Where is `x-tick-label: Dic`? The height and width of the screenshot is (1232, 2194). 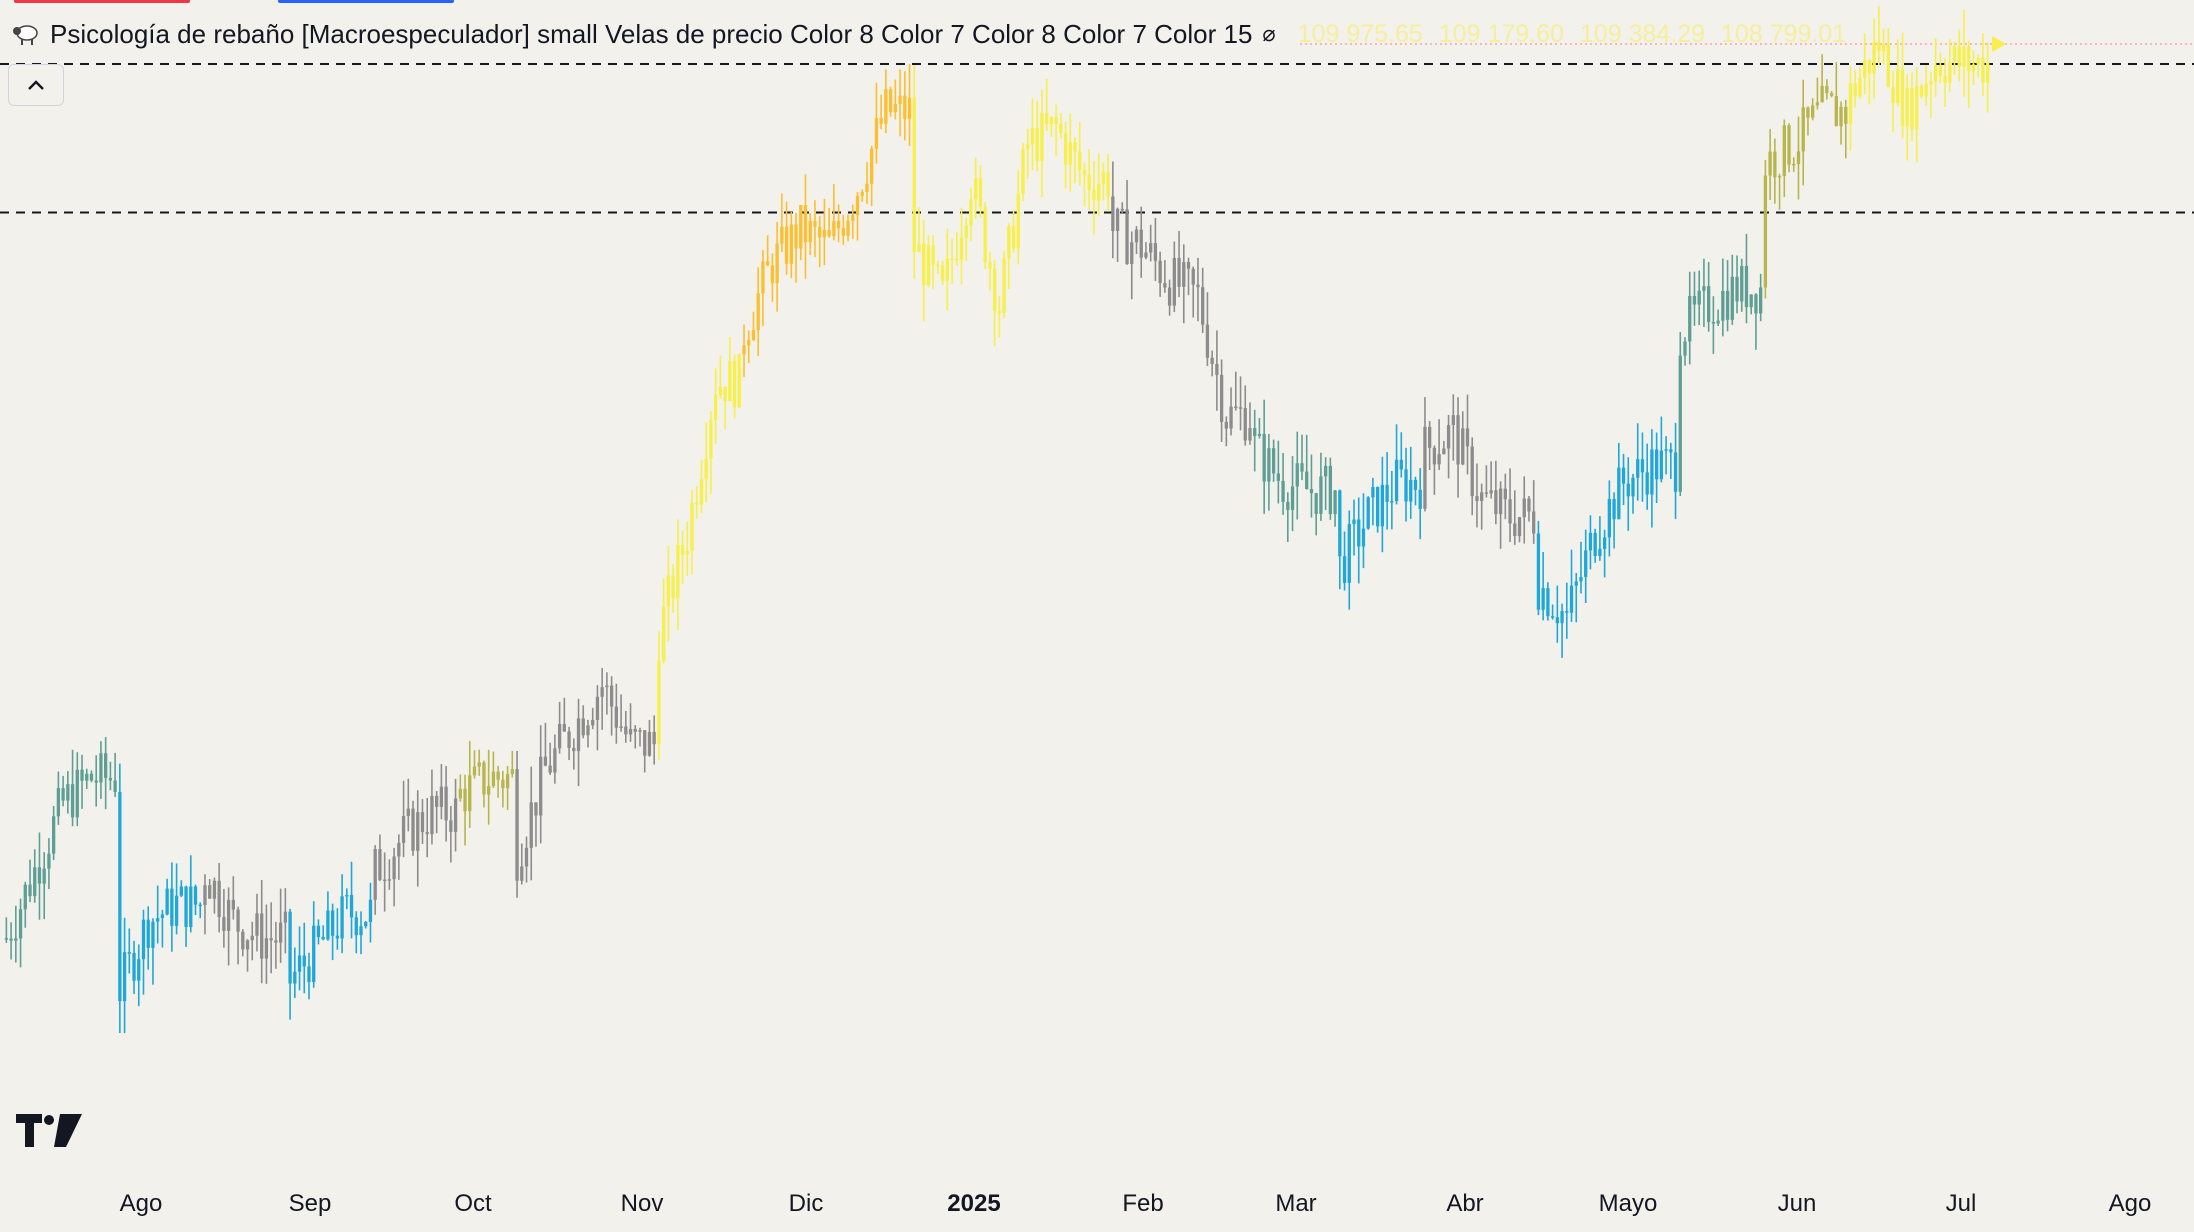
x-tick-label: Dic is located at coordinates (806, 1203).